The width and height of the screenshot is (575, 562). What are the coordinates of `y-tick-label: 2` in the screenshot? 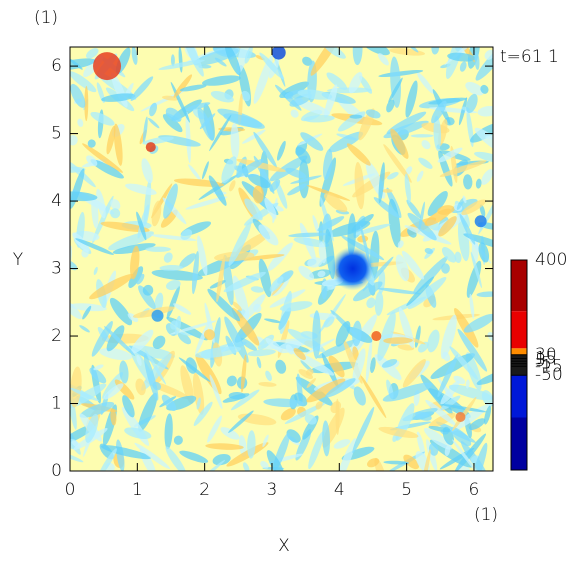 It's located at (56, 336).